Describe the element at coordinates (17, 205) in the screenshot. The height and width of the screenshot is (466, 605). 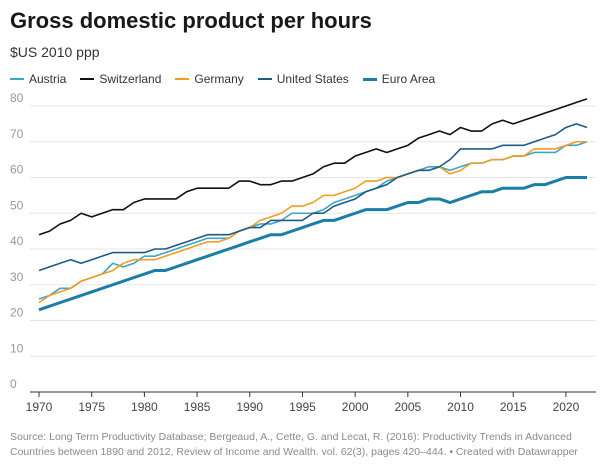
I see `y-tick-label: 50` at that location.